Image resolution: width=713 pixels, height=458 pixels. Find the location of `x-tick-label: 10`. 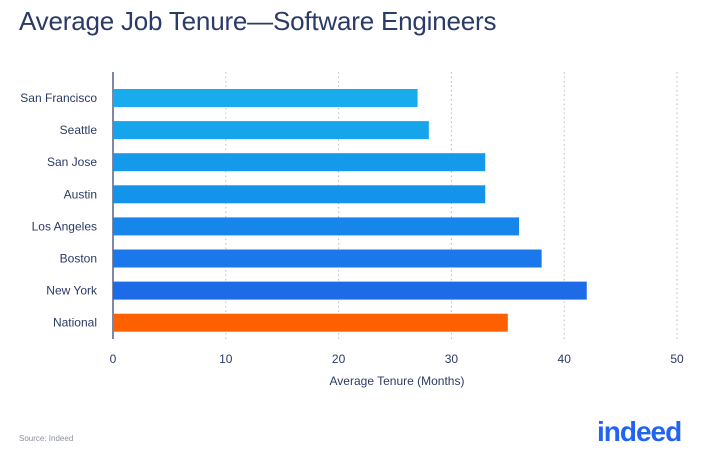

x-tick-label: 10 is located at coordinates (226, 359).